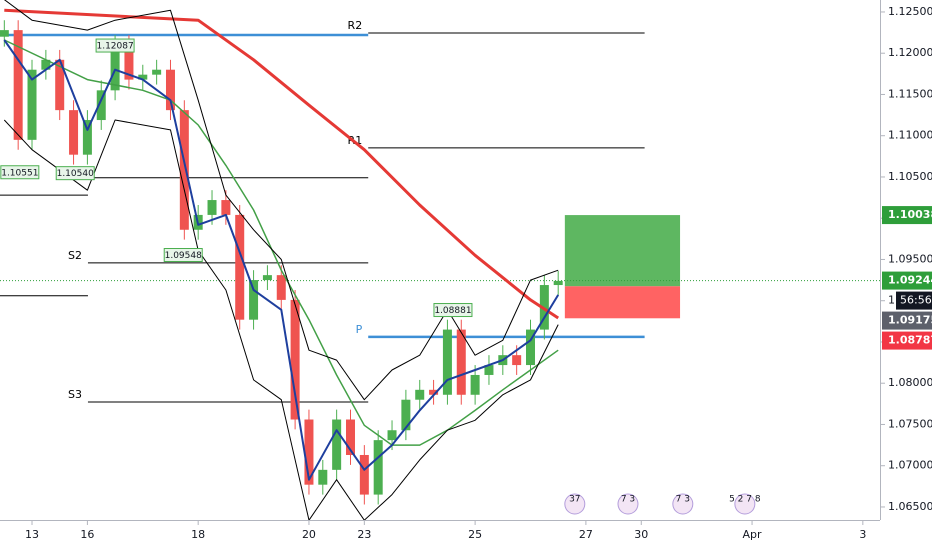 The width and height of the screenshot is (932, 550). What do you see at coordinates (910, 135) in the screenshot?
I see `y-tick-label: 1.11000` at bounding box center [910, 135].